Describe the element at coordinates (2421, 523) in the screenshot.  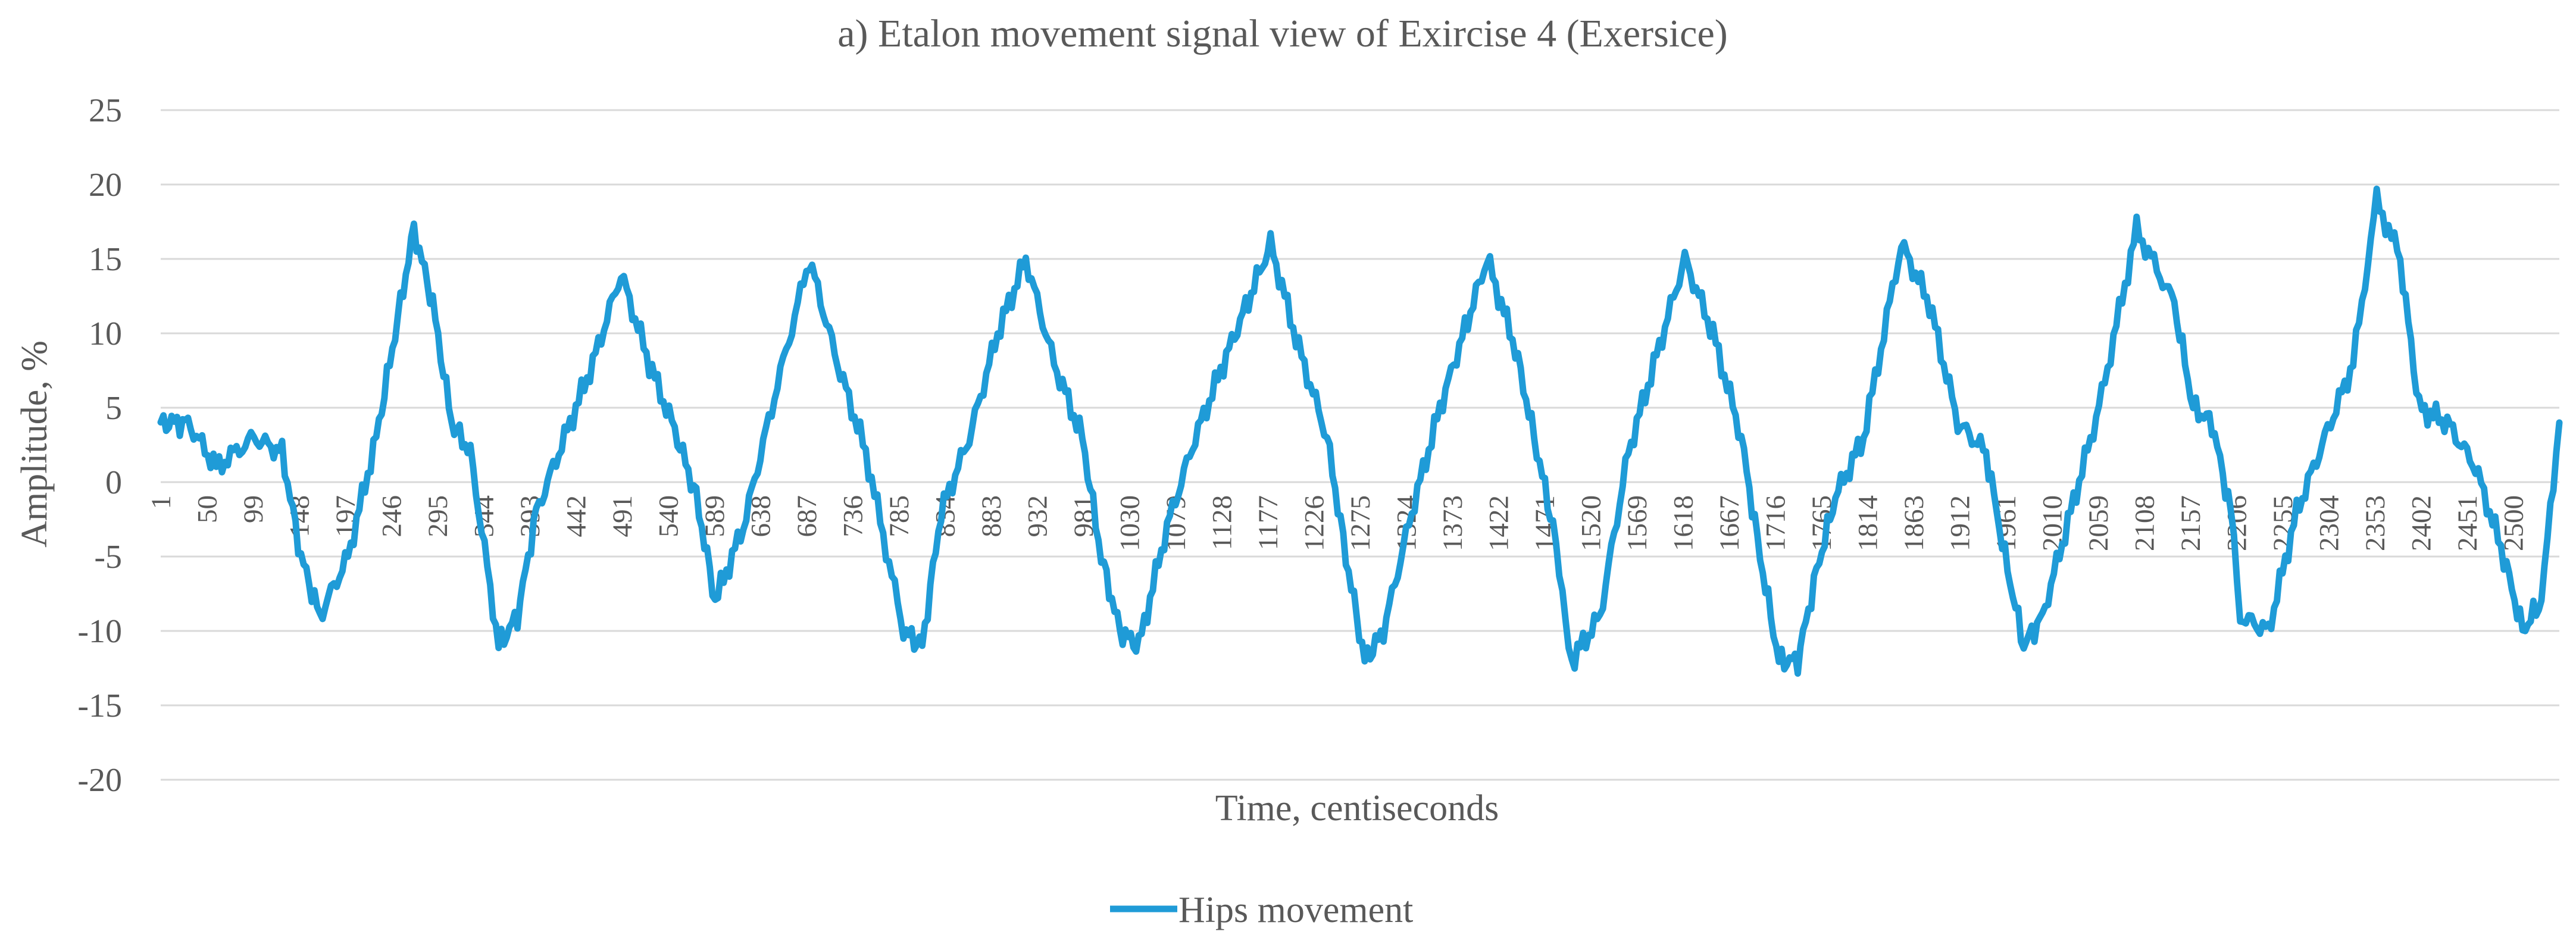
I see `x-tick-label: 2402` at that location.